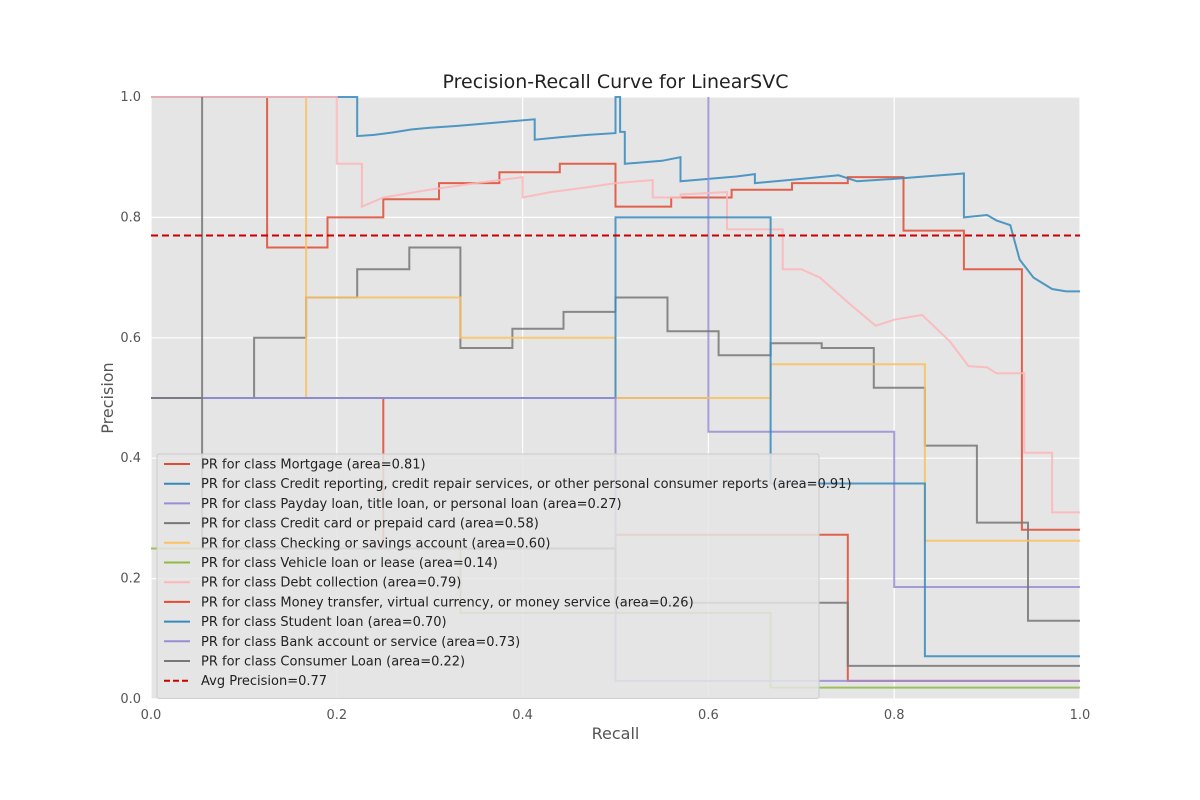 The height and width of the screenshot is (800, 1200). I want to click on legend-label: PR for class Mortgage (area=0.81), so click(313, 465).